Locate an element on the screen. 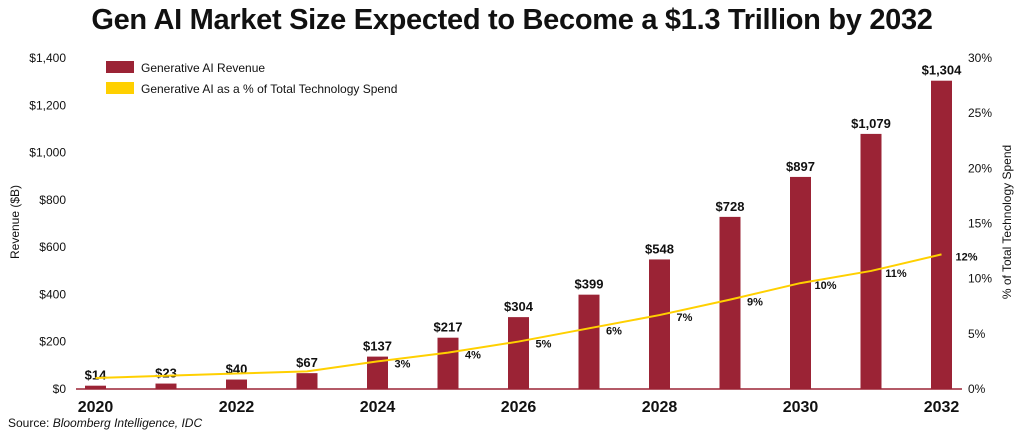  y-tick-label: $200 is located at coordinates (52, 342).